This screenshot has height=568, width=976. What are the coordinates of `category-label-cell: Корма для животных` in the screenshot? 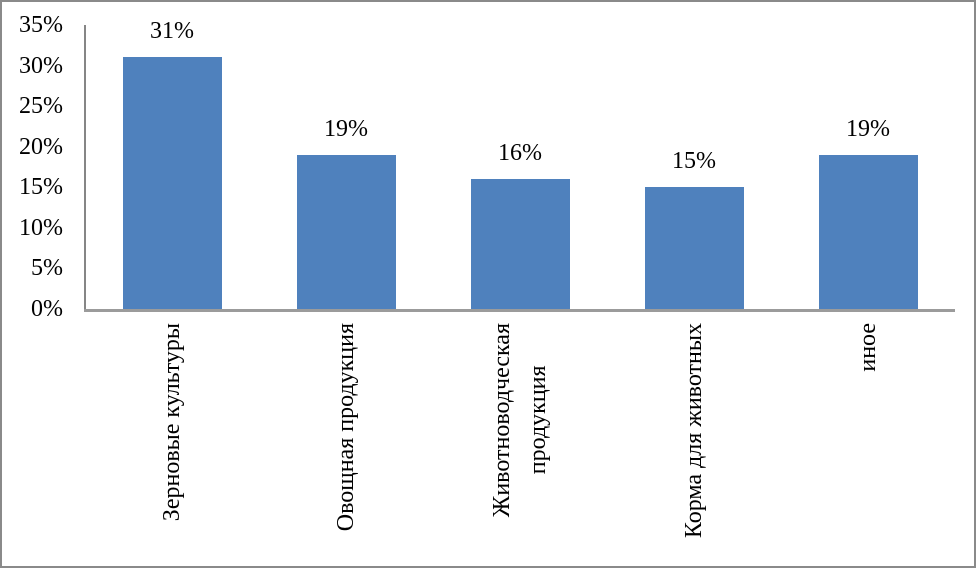 It's located at (694, 443).